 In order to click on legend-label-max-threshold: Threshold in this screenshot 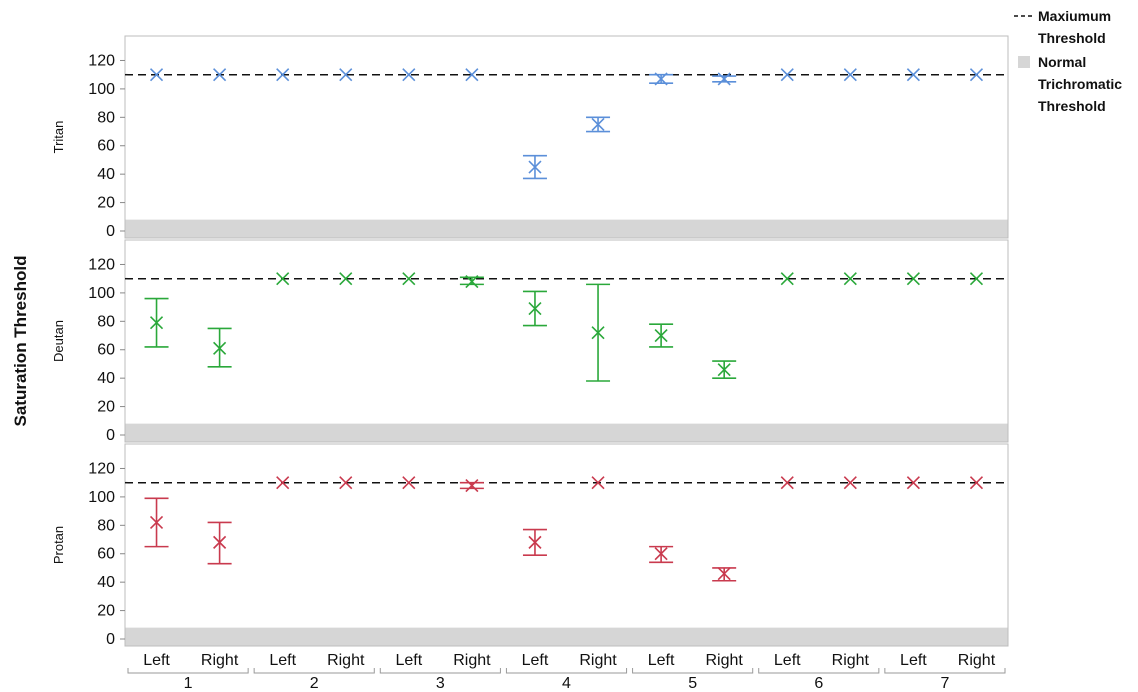, I will do `click(1072, 38)`.